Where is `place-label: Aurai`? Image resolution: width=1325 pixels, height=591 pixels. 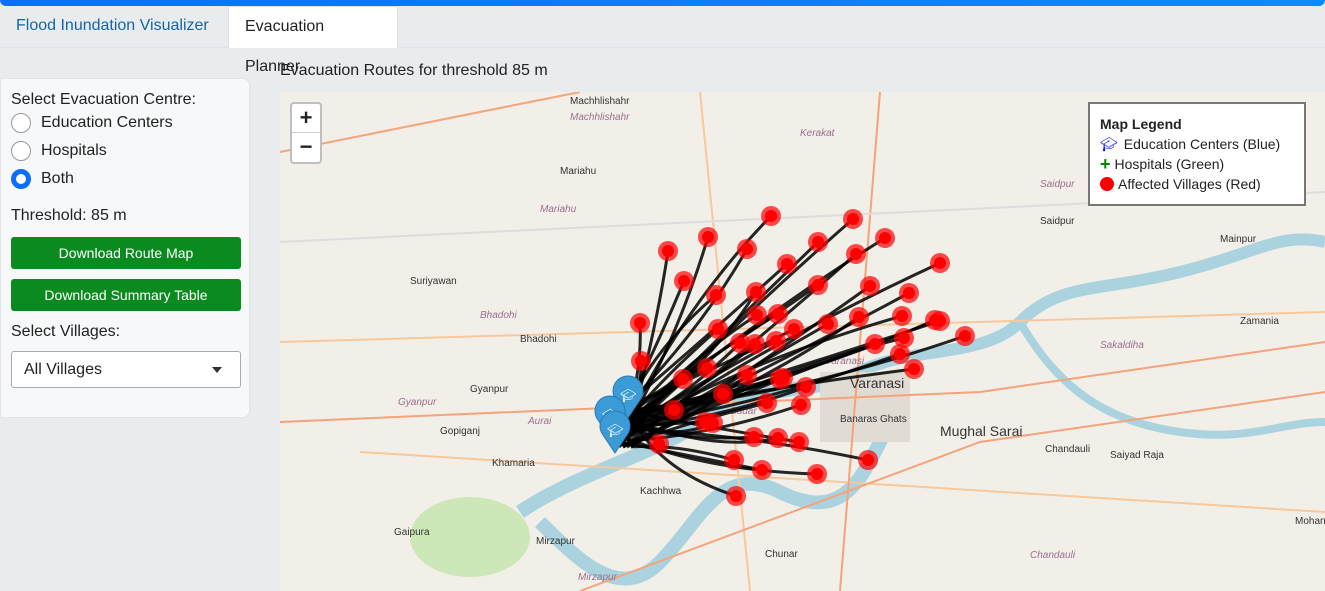 place-label: Aurai is located at coordinates (539, 421).